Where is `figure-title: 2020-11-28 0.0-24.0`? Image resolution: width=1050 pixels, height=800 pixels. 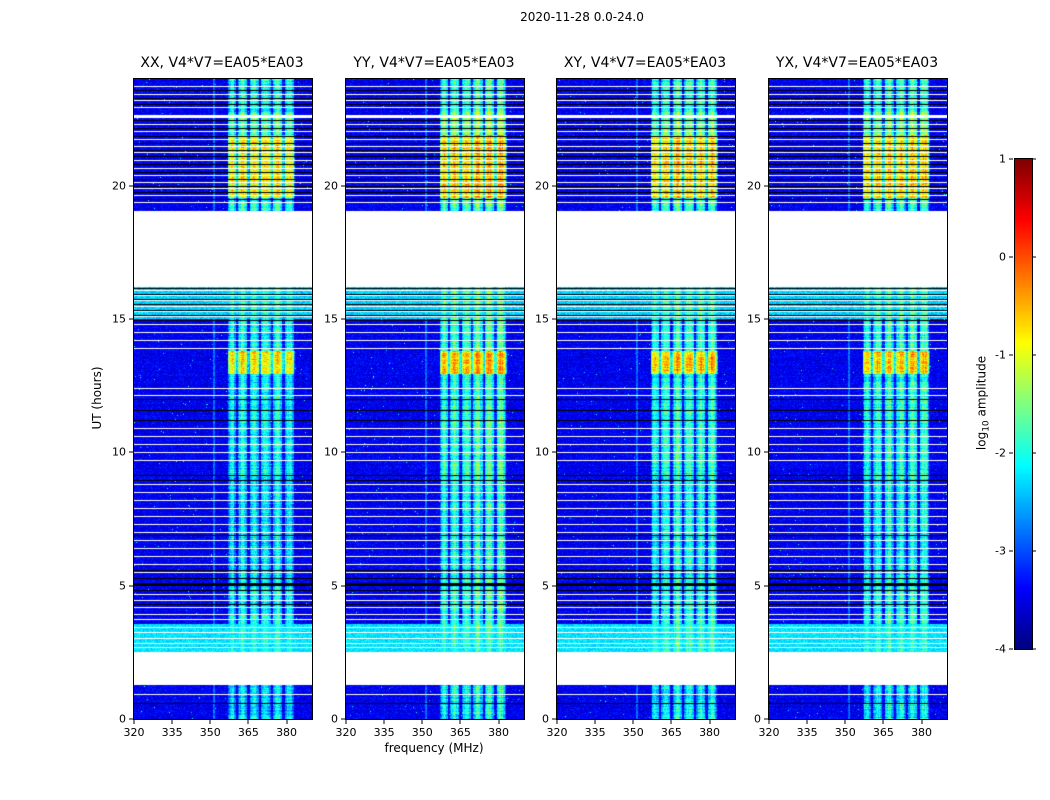
figure-title: 2020-11-28 0.0-24.0 is located at coordinates (582, 17).